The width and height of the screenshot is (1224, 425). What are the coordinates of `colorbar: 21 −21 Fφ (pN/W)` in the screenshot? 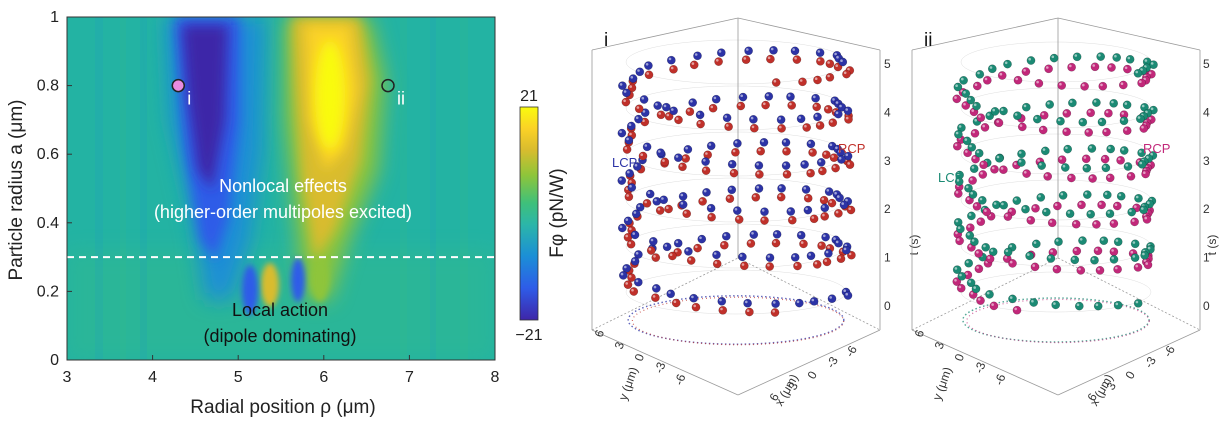 It's located at (541, 216).